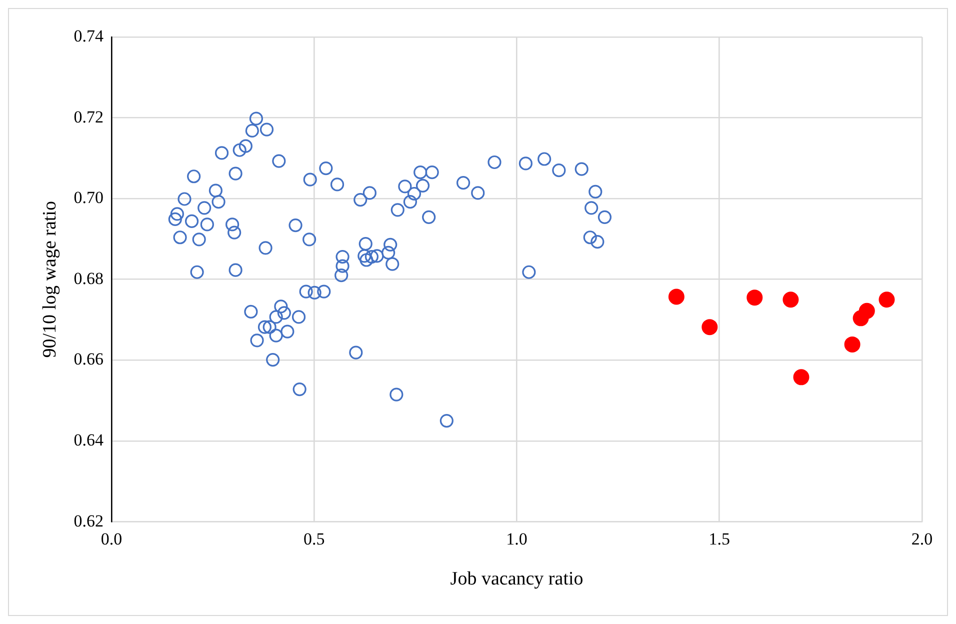 Image resolution: width=956 pixels, height=624 pixels. What do you see at coordinates (517, 538) in the screenshot?
I see `x-tick-label: 1.0` at bounding box center [517, 538].